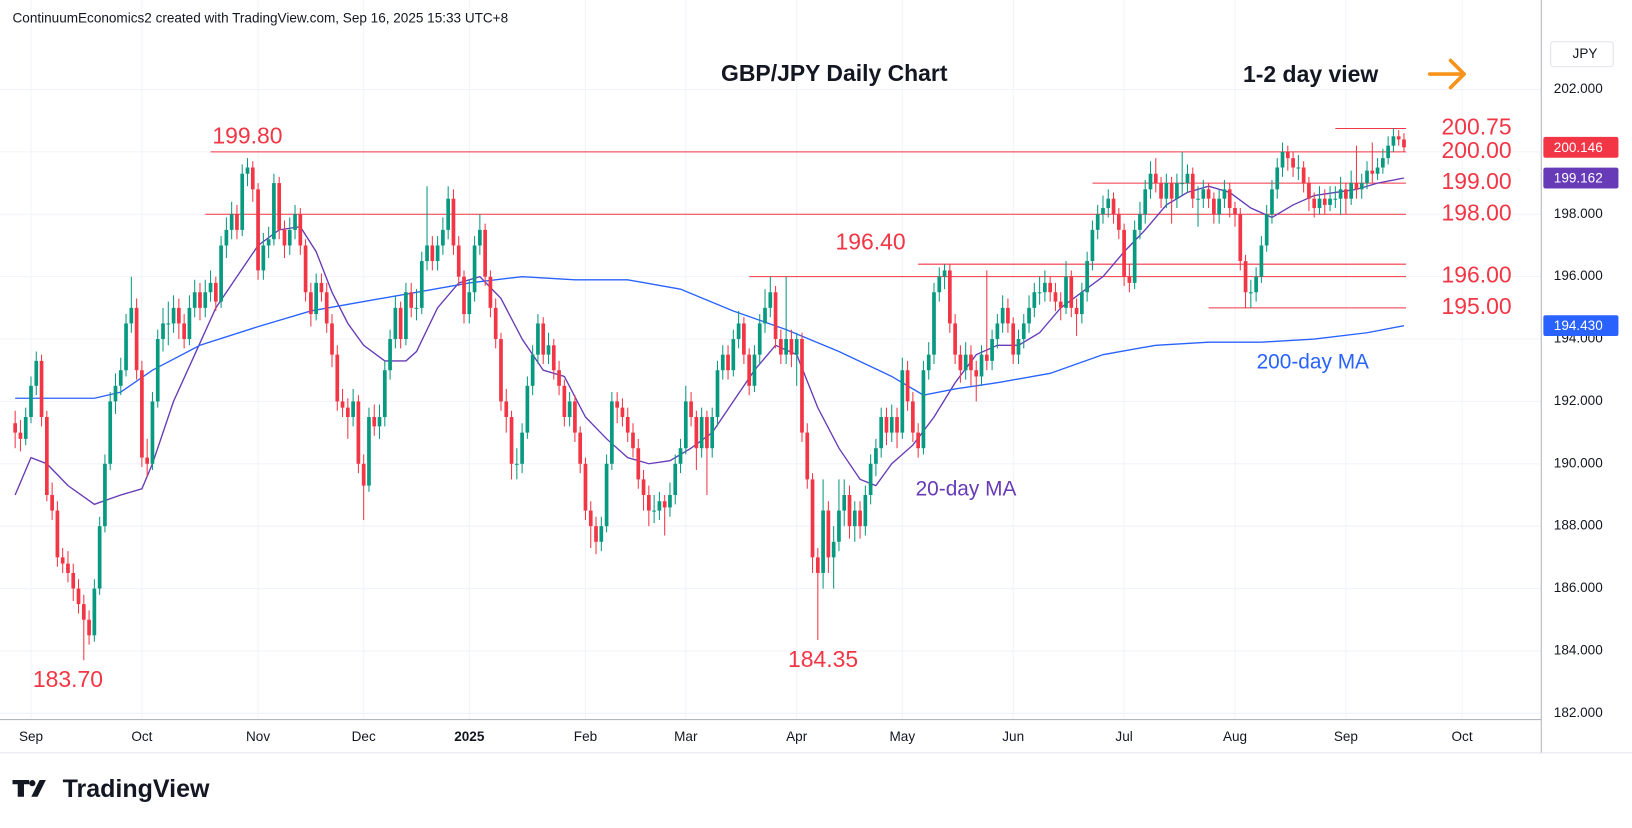 The height and width of the screenshot is (828, 1632). What do you see at coordinates (1578, 462) in the screenshot?
I see `y-tick-label: 190.000` at bounding box center [1578, 462].